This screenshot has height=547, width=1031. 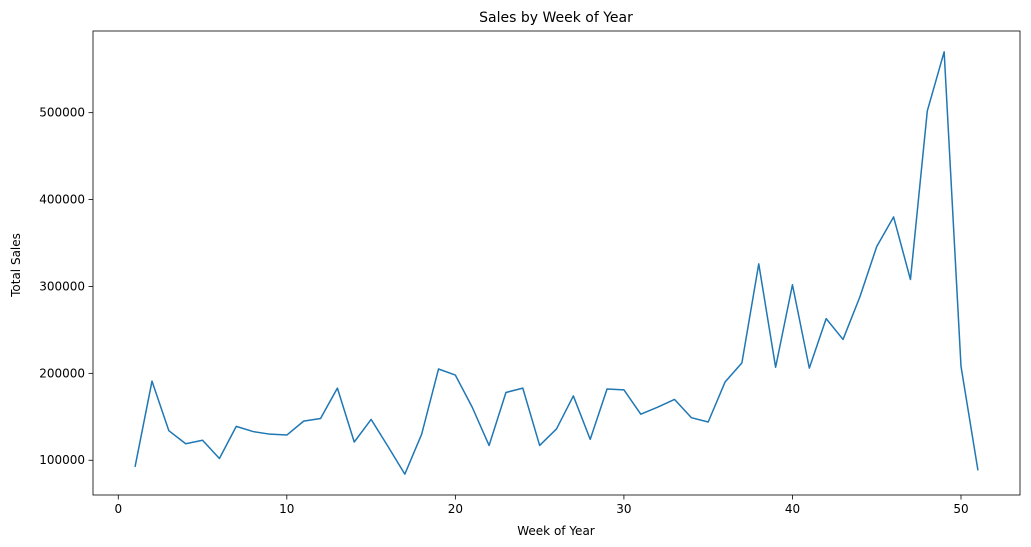 I want to click on x-tick-label: 0, so click(x=118, y=509).